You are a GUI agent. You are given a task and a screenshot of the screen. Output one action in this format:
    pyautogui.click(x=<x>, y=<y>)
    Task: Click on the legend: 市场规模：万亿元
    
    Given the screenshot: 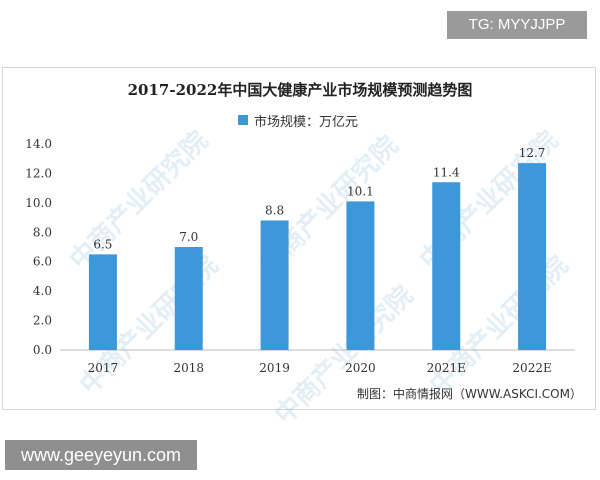 What is the action you would take?
    pyautogui.click(x=298, y=120)
    